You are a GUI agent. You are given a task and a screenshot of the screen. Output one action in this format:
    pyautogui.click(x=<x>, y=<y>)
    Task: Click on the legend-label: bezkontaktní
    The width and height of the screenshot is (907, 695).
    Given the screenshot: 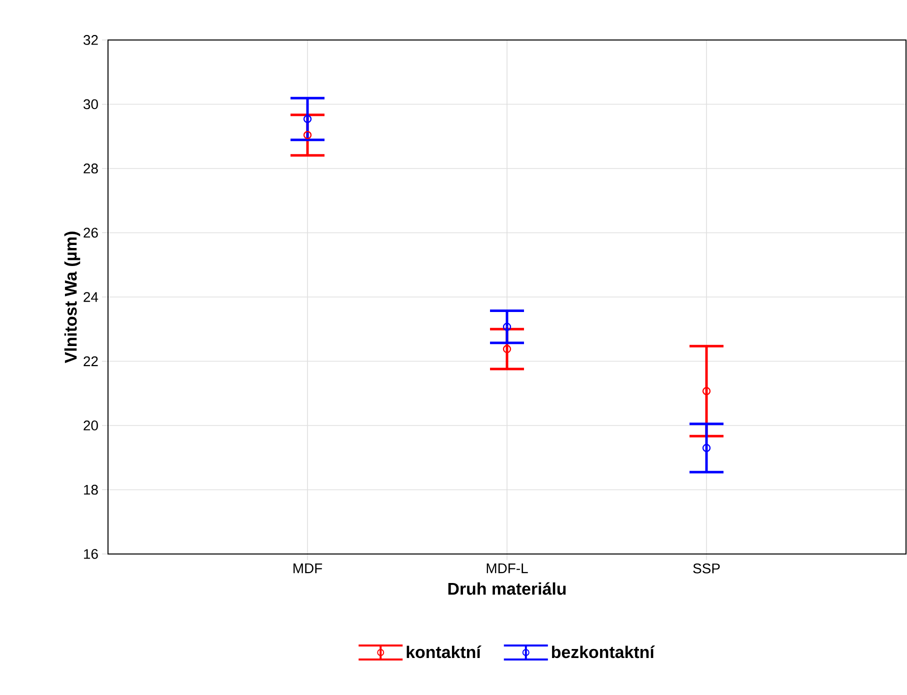 What is the action you would take?
    pyautogui.click(x=603, y=652)
    